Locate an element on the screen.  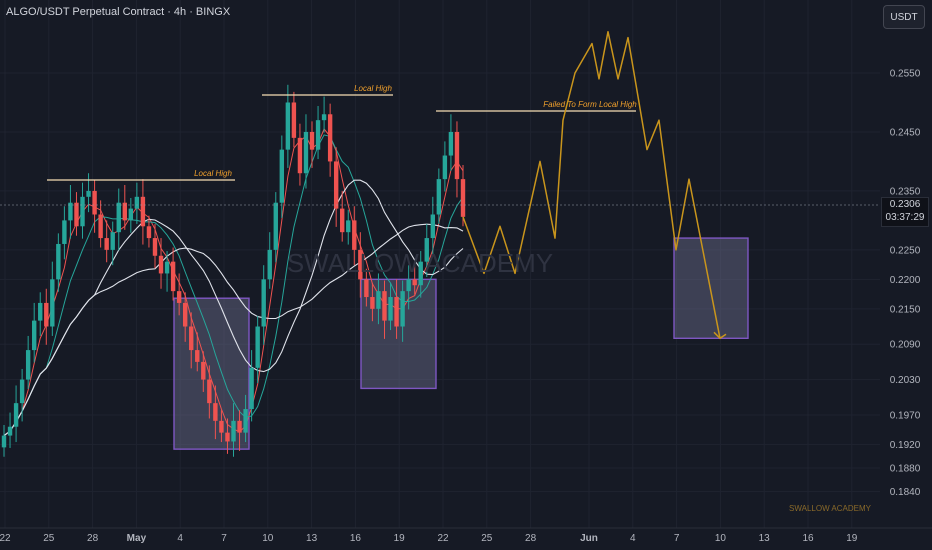
time-tick-label: 19 is located at coordinates (400, 538).